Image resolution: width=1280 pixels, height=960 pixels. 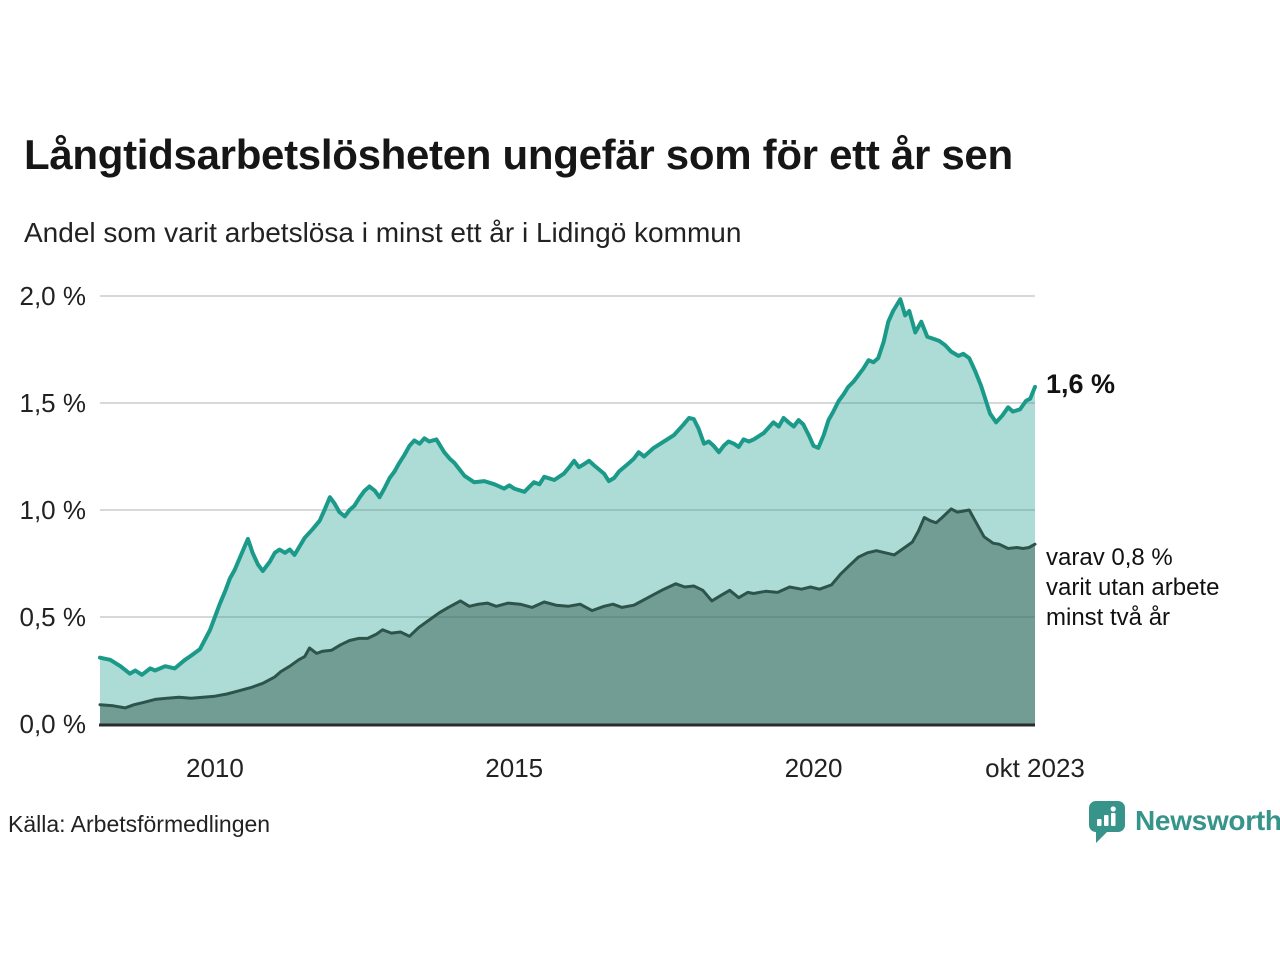 What do you see at coordinates (1207, 820) in the screenshot?
I see `newsworthy-wordmark: Newsworthy` at bounding box center [1207, 820].